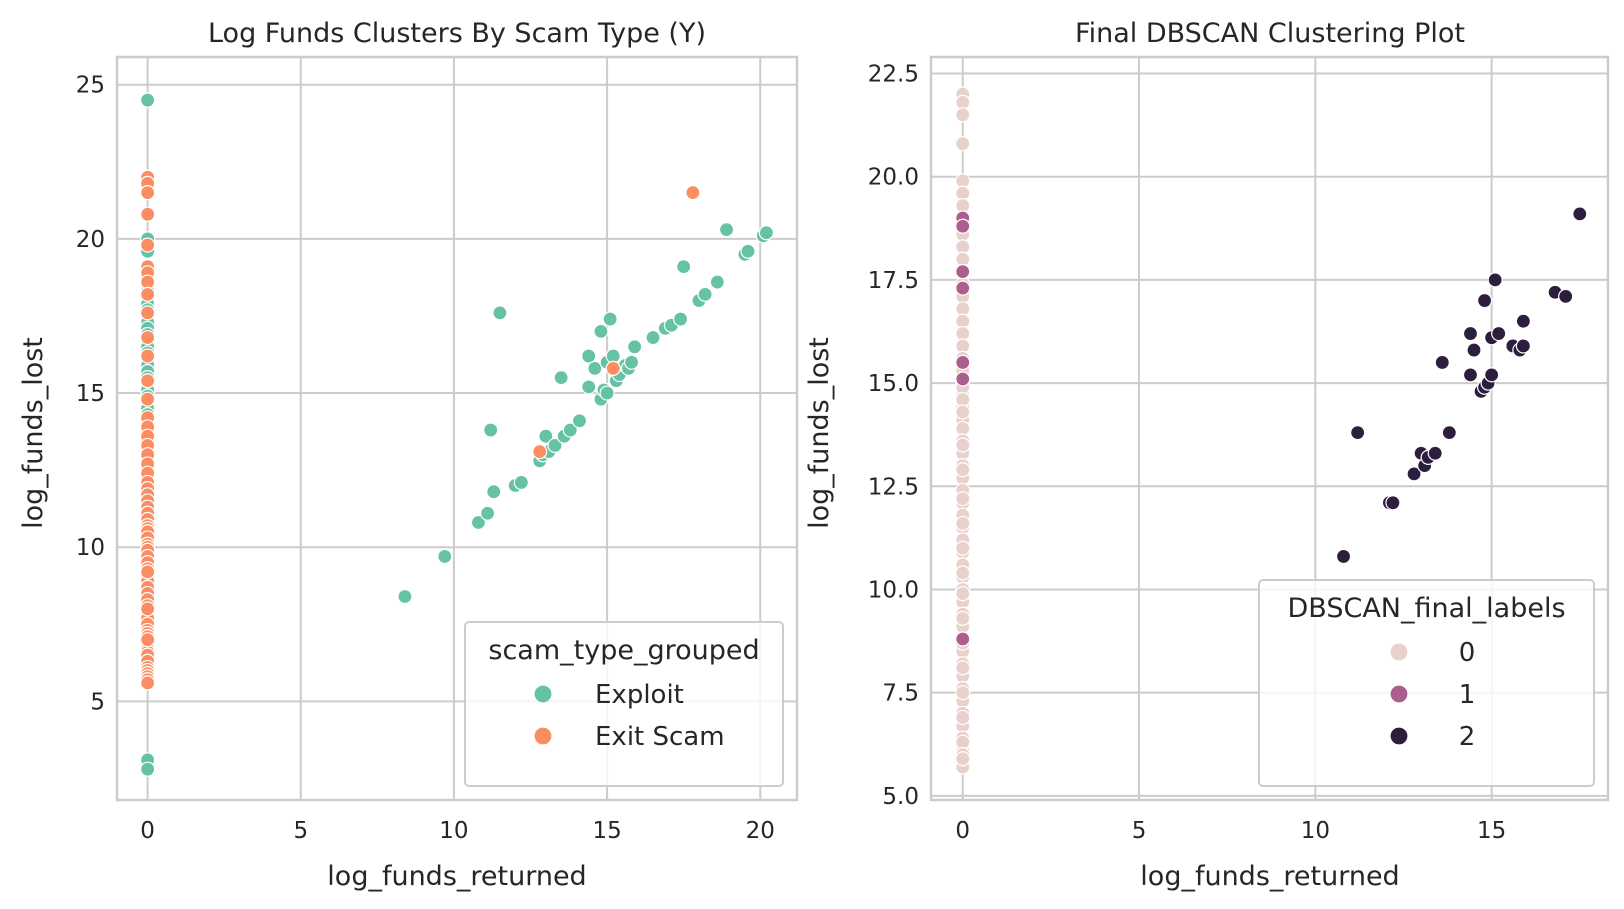 The image size is (1624, 909). I want to click on legend-label: Exploit, so click(639, 695).